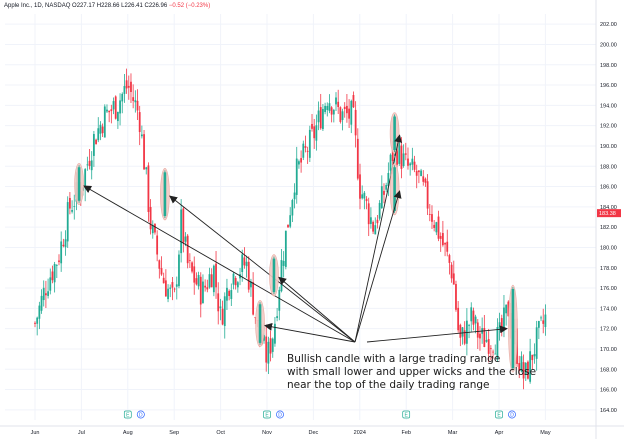  What do you see at coordinates (608, 188) in the screenshot?
I see `y-tick-label: 186.00` at bounding box center [608, 188].